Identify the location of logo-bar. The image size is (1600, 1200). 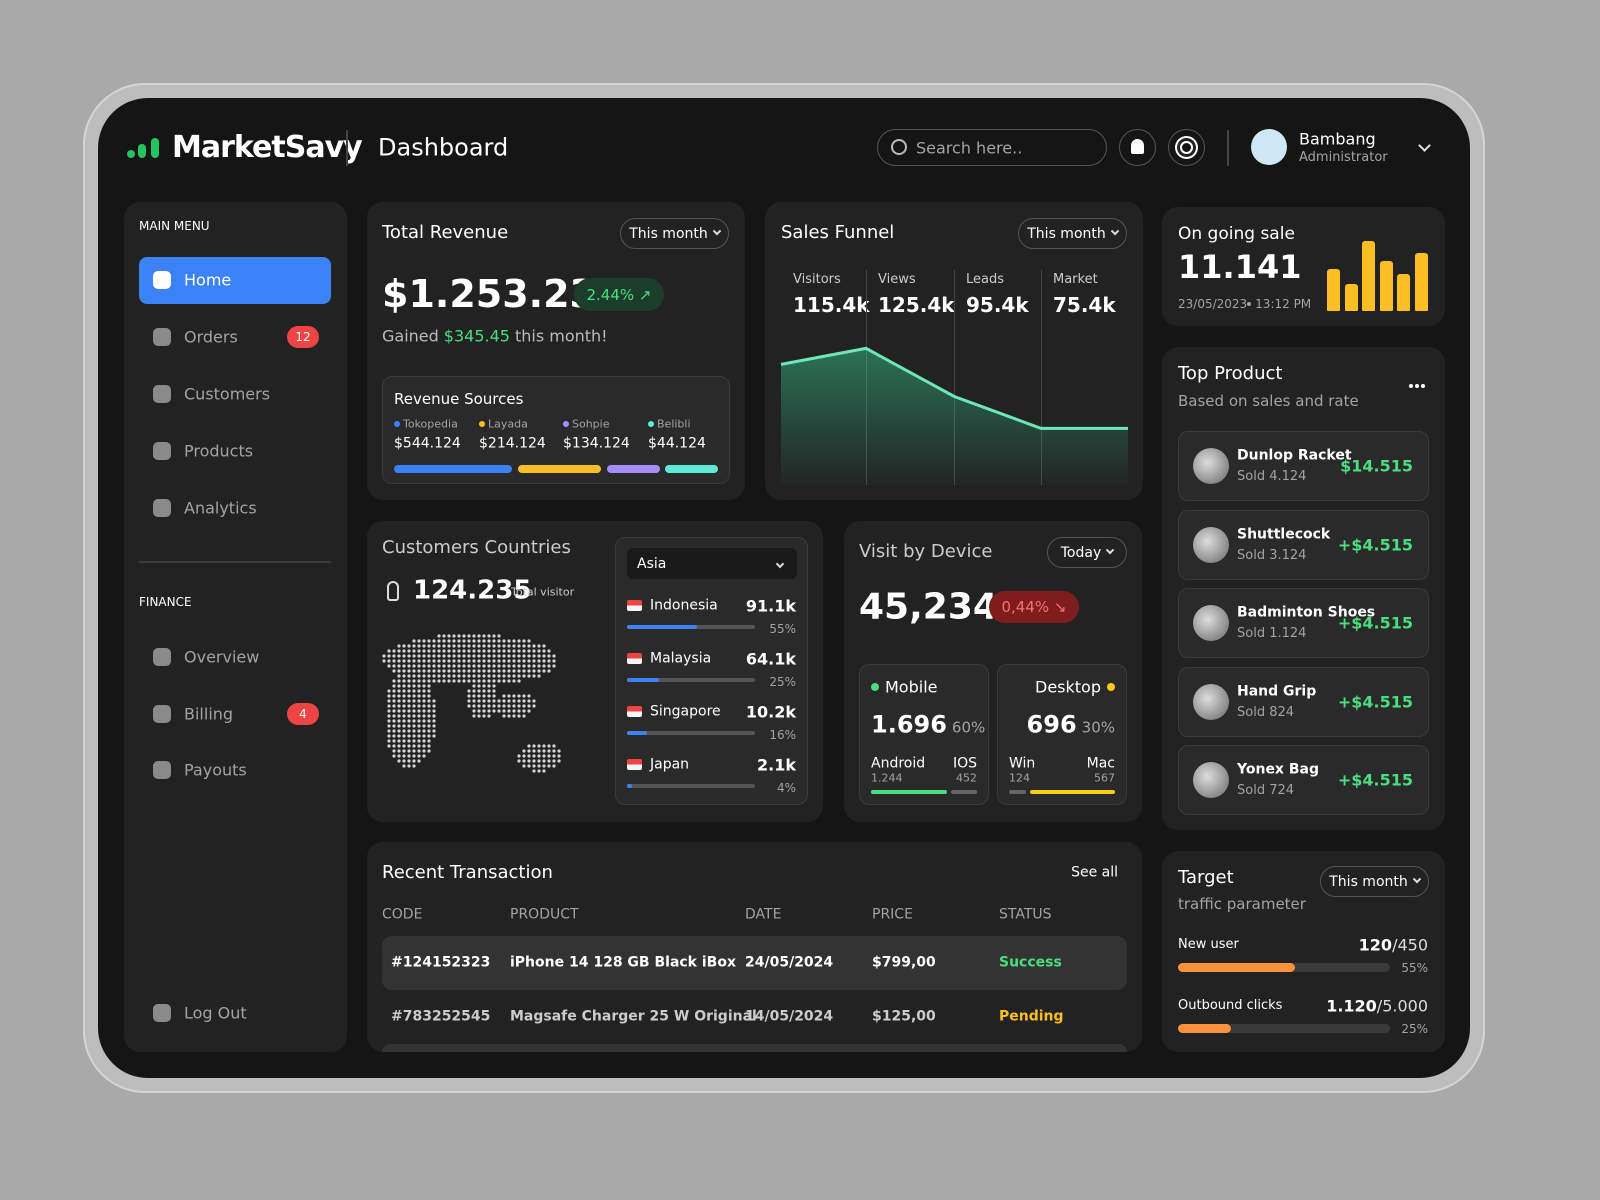
(155, 148).